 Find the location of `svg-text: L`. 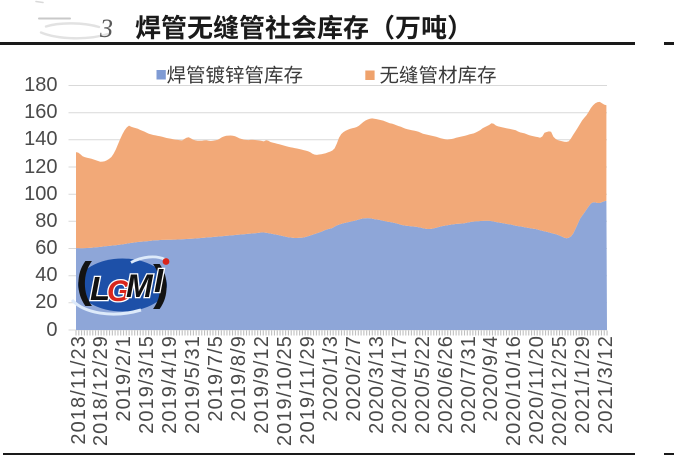

svg-text: L is located at coordinates (100, 288).